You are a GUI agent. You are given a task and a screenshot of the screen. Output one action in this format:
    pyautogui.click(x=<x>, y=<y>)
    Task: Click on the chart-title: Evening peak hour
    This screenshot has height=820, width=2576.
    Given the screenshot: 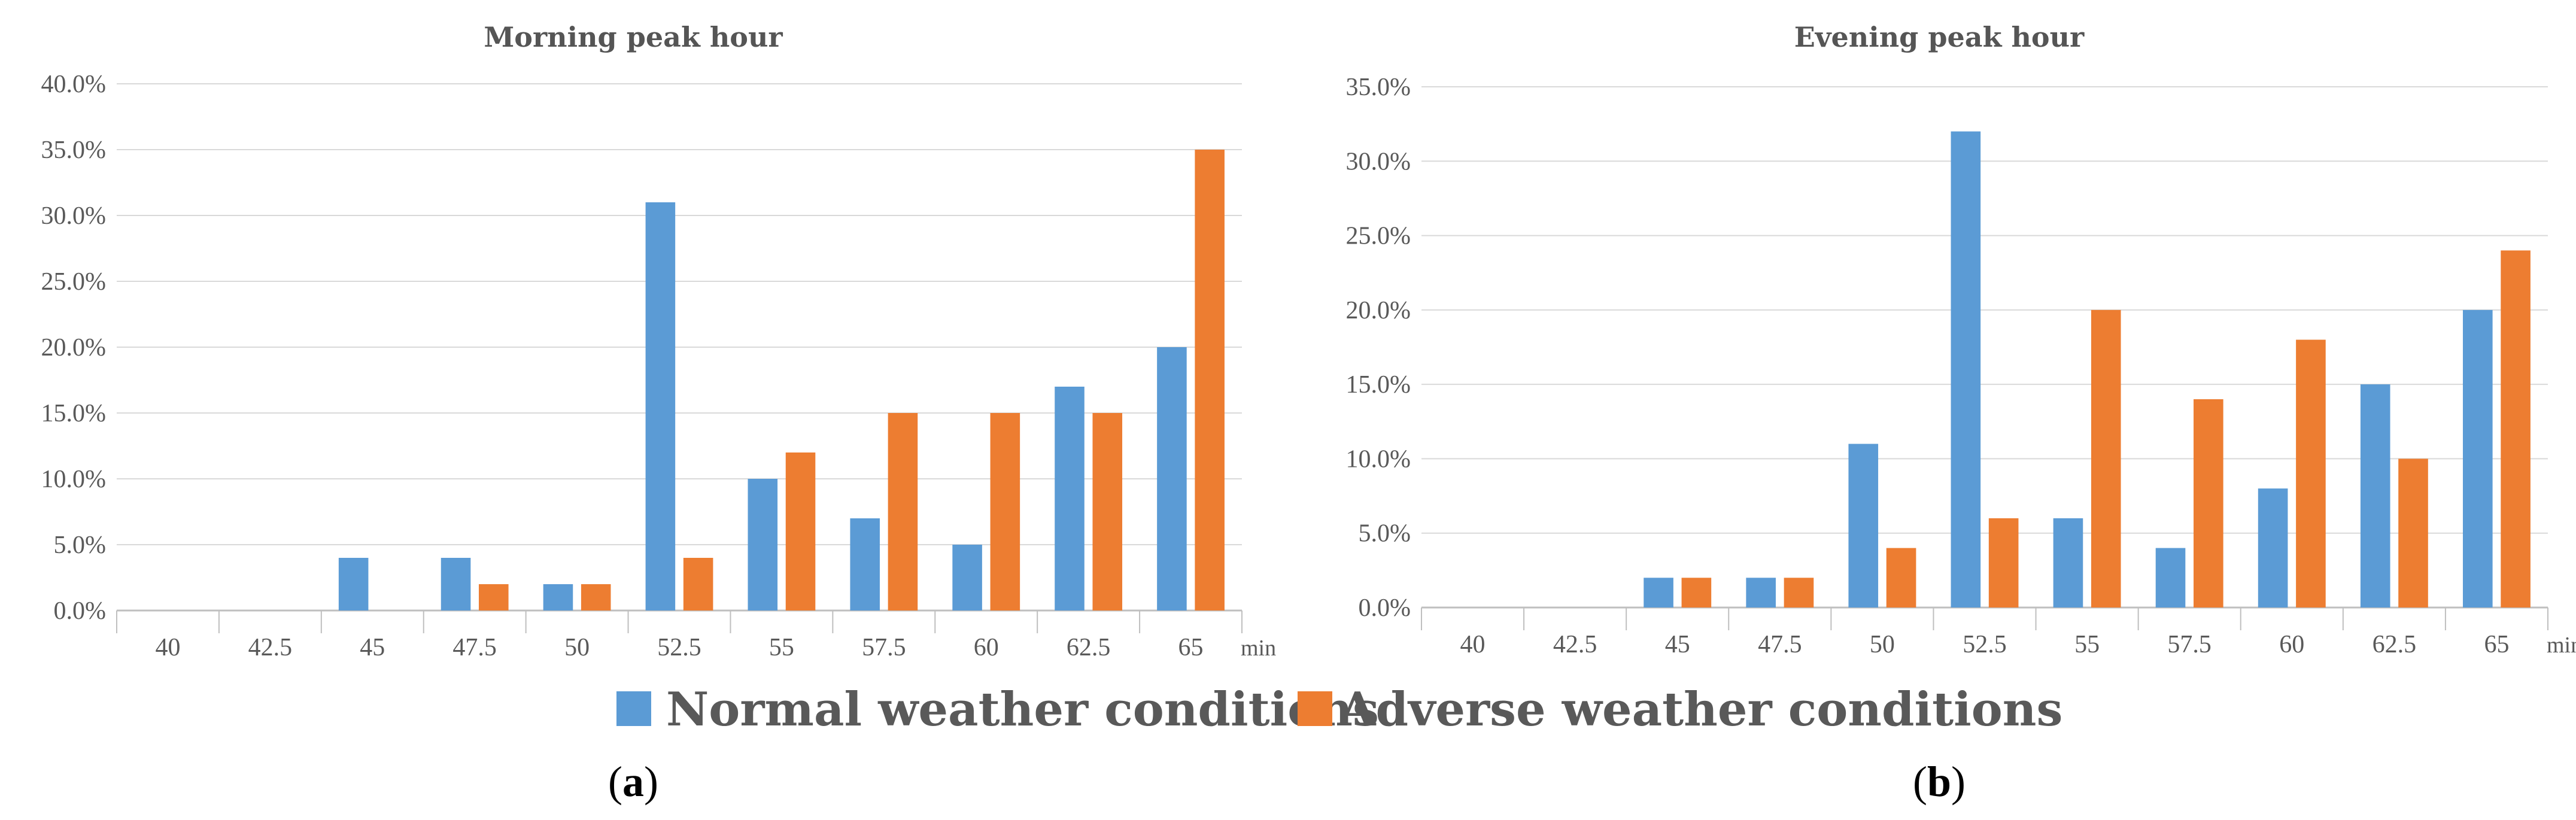 What is the action you would take?
    pyautogui.click(x=1940, y=37)
    